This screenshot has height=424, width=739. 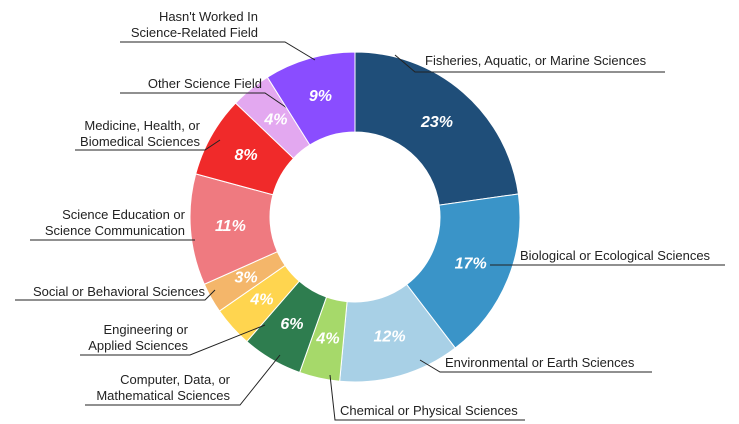 I want to click on category-label: Social or Behavioral Sciences, so click(x=119, y=291).